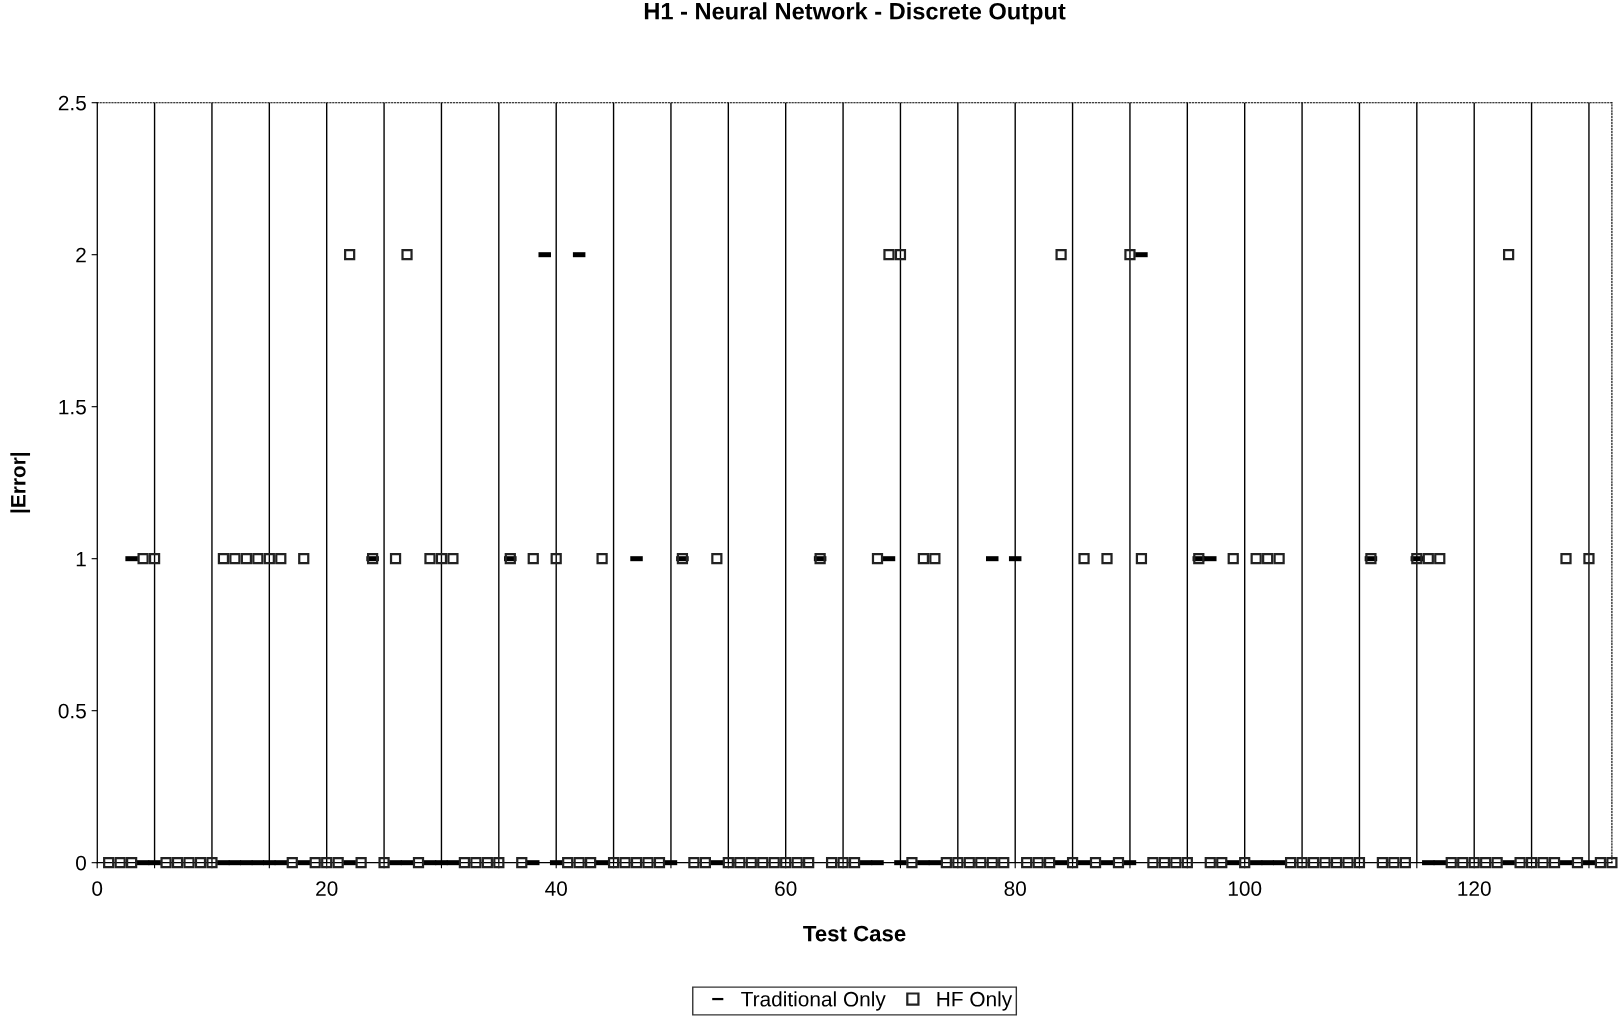  What do you see at coordinates (97, 888) in the screenshot?
I see `x-tick-label: 0` at bounding box center [97, 888].